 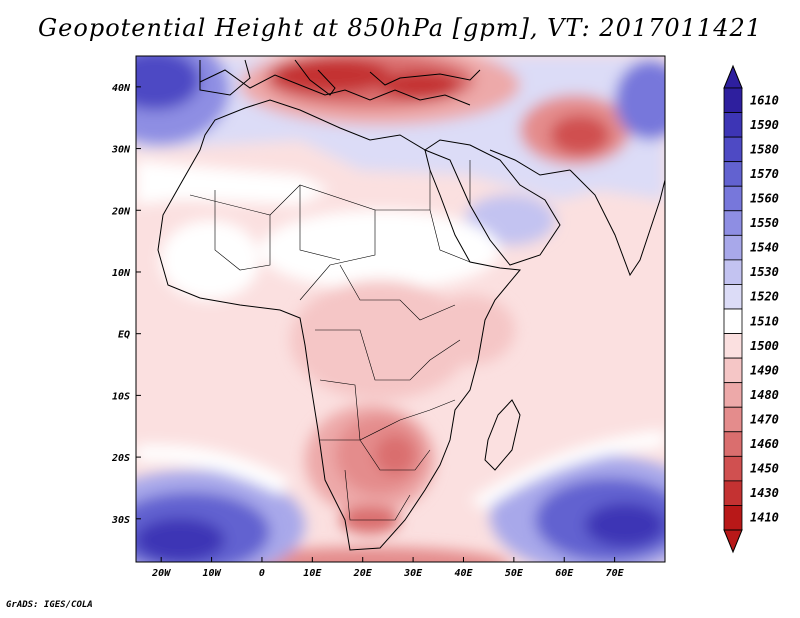 What do you see at coordinates (413, 573) in the screenshot?
I see `lon-tick-label: 30E` at bounding box center [413, 573].